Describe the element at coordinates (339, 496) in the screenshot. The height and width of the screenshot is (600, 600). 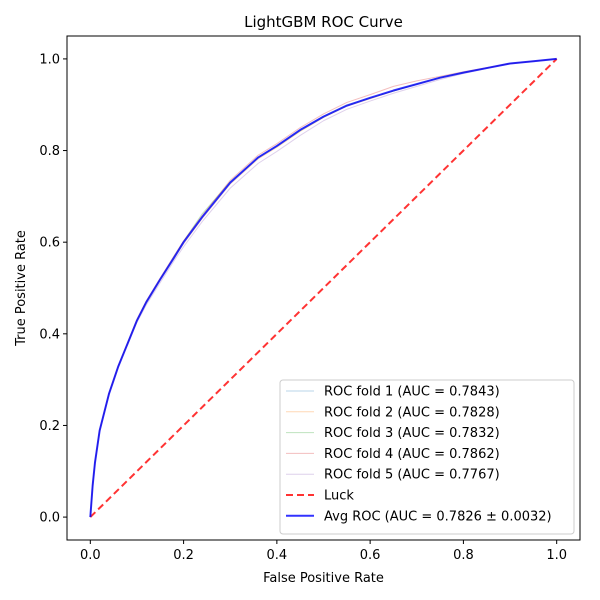
I see `legend-label-6: Luck` at that location.